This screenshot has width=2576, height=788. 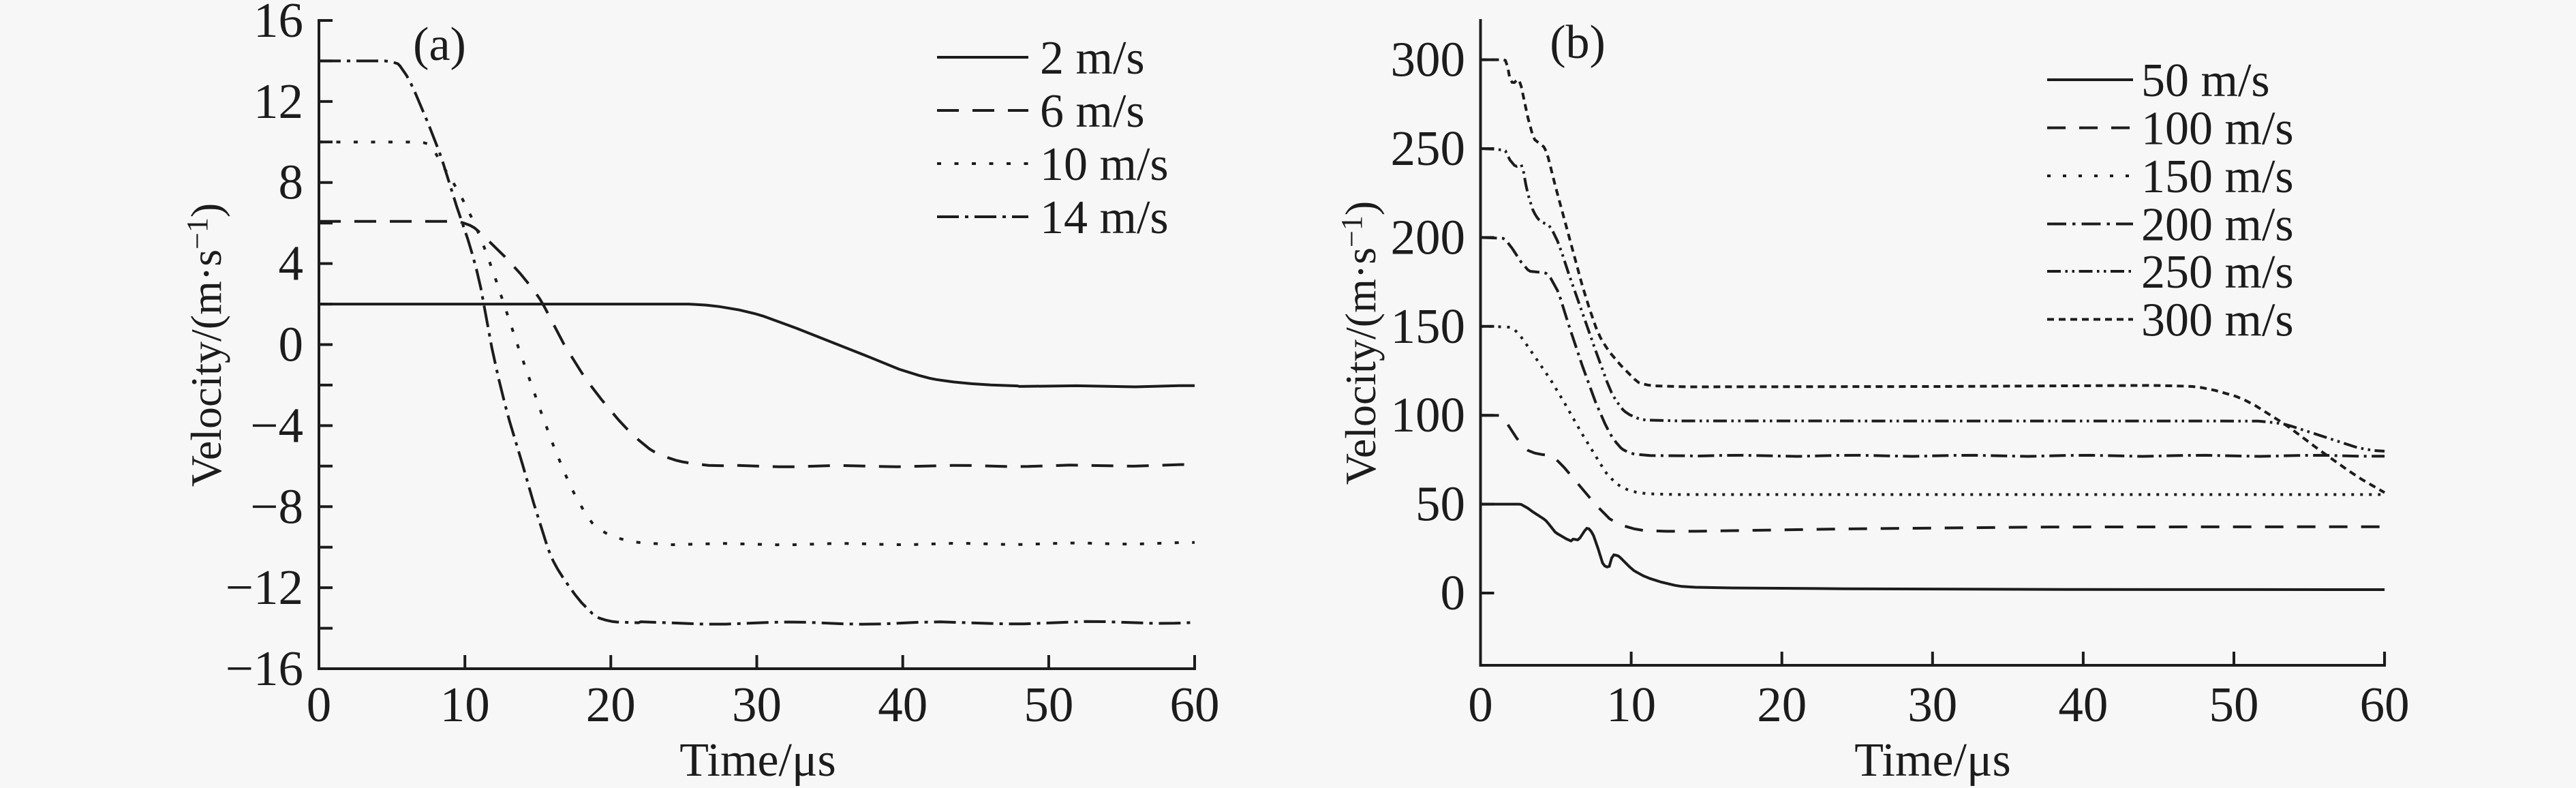 What do you see at coordinates (264, 668) in the screenshot?
I see `svg-text: −16` at bounding box center [264, 668].